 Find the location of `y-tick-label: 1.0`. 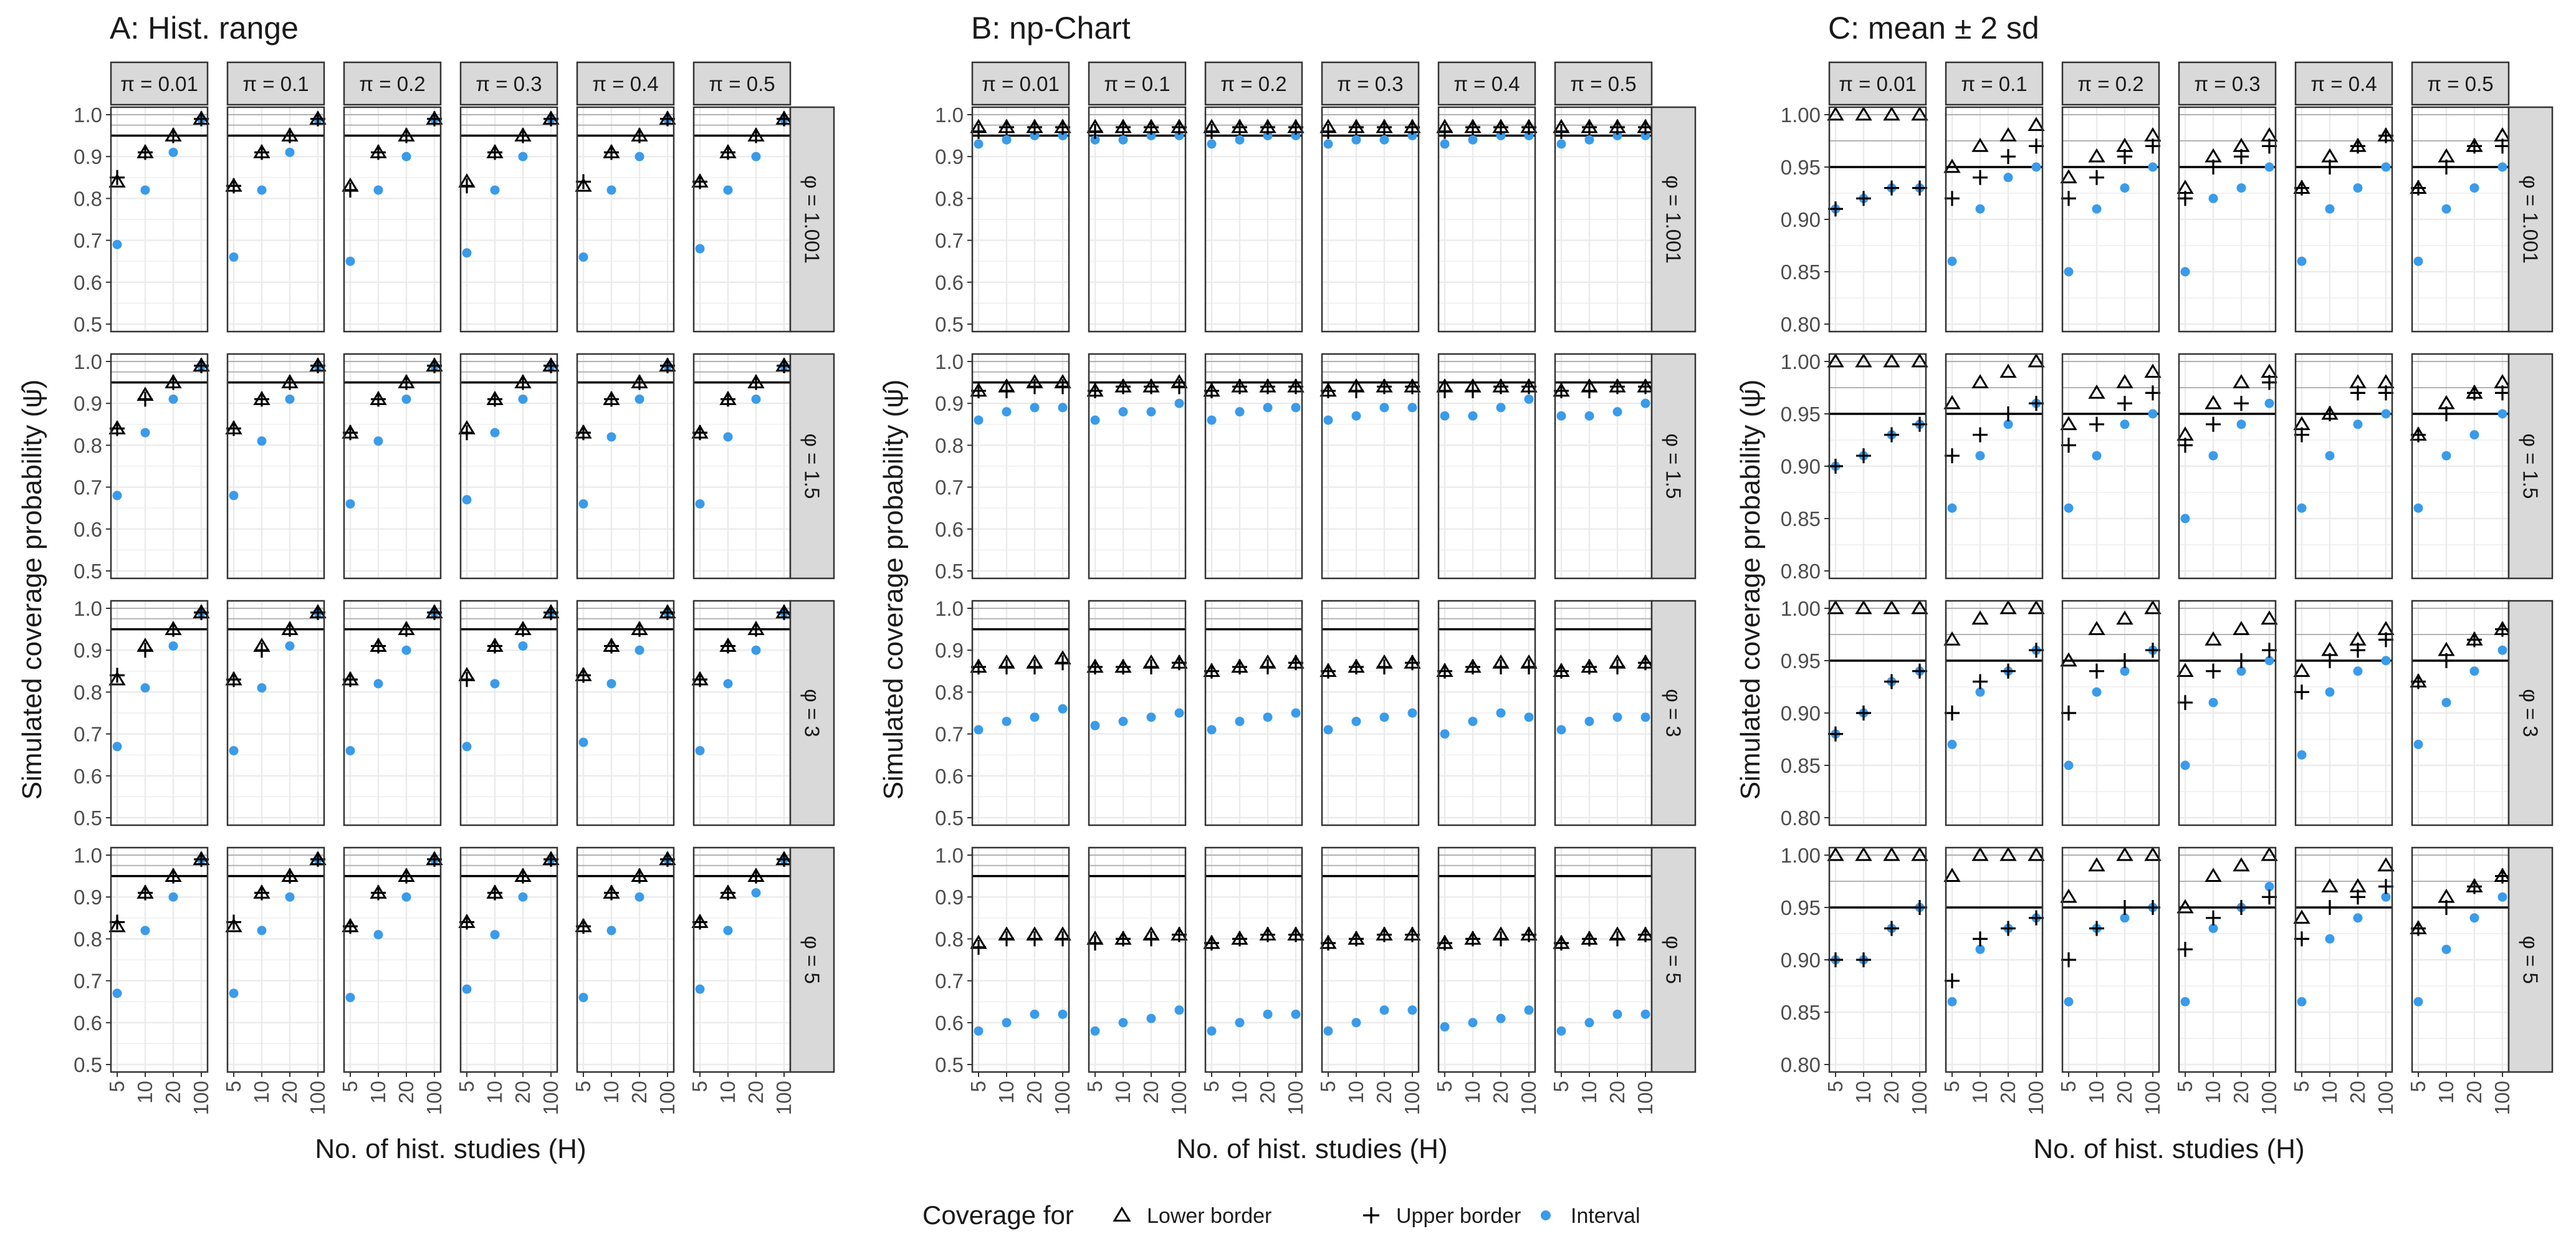

y-tick-label: 1.0 is located at coordinates (950, 855).